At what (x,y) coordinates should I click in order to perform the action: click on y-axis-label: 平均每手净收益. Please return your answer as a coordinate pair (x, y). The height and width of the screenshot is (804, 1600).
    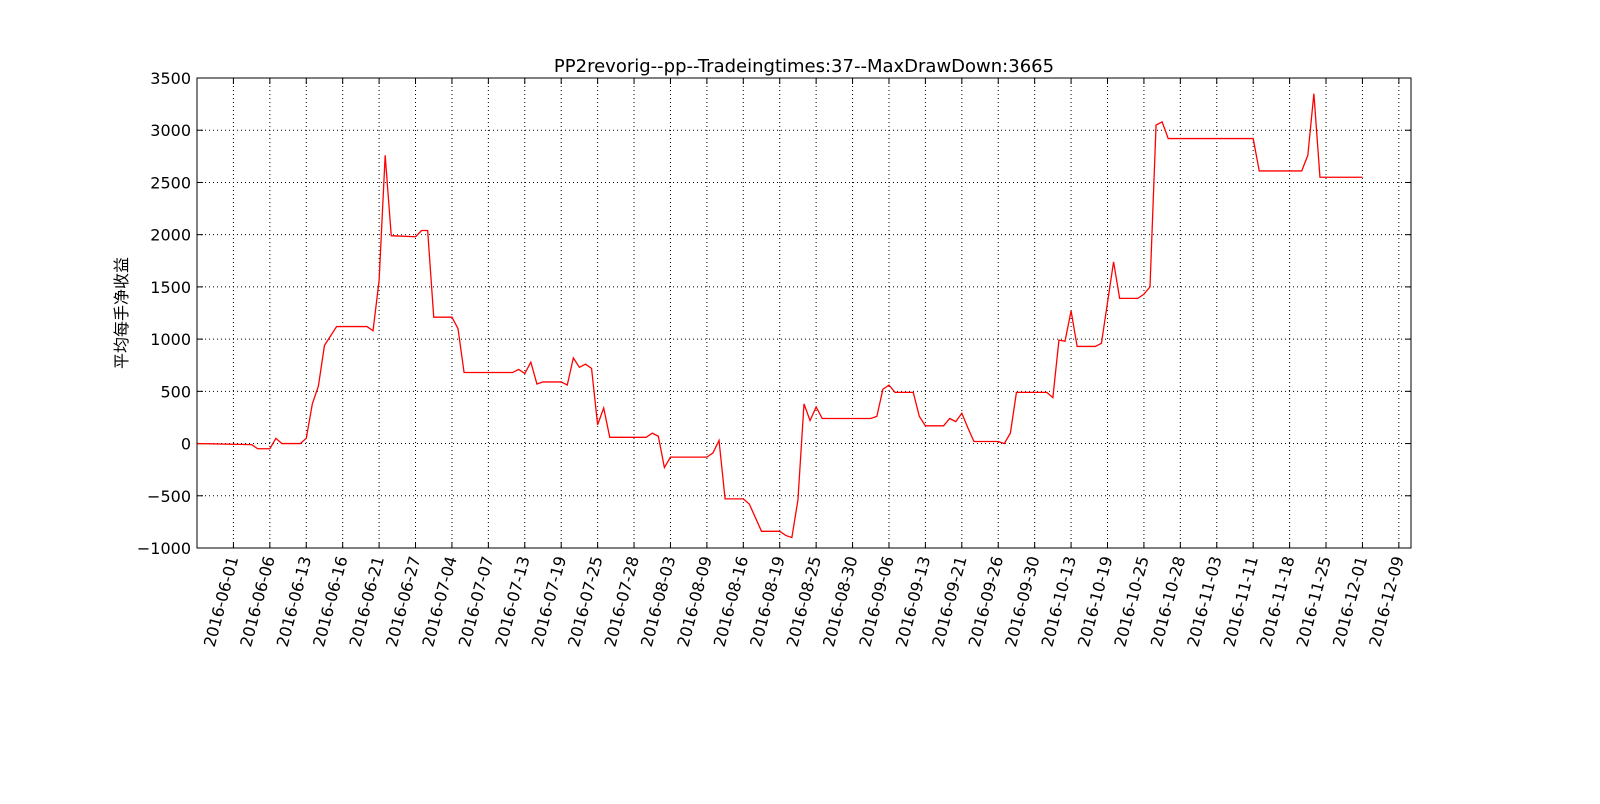
    Looking at the image, I should click on (121, 313).